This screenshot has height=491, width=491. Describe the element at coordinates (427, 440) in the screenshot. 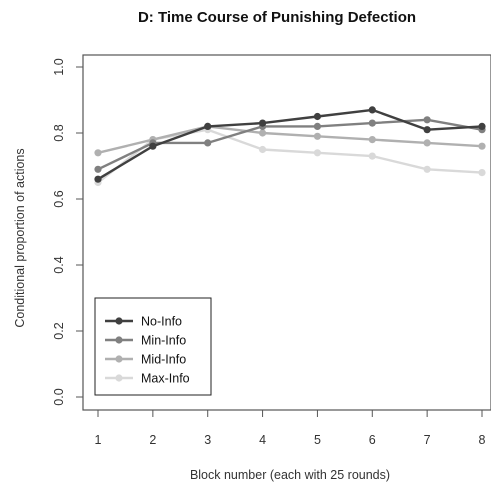

I see `x-tick-label: 7` at that location.